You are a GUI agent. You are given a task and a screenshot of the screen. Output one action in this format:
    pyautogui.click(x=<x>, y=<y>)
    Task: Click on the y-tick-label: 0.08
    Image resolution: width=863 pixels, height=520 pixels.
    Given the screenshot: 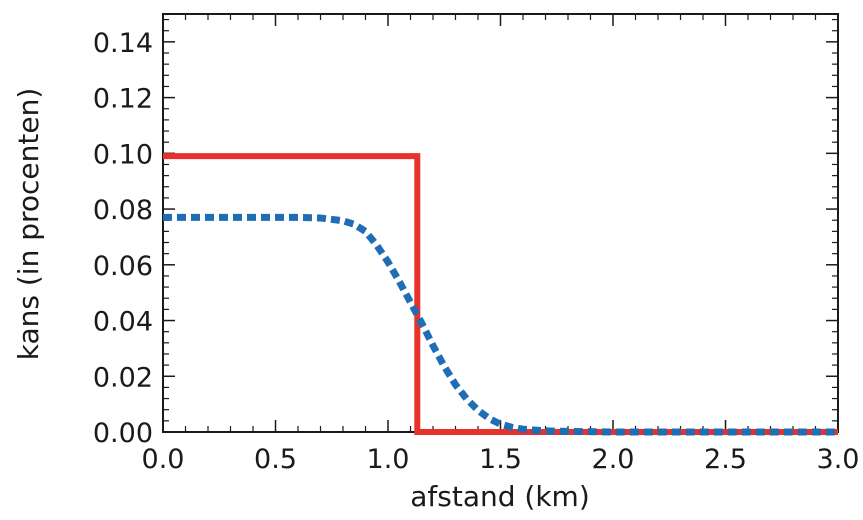 What is the action you would take?
    pyautogui.click(x=123, y=210)
    